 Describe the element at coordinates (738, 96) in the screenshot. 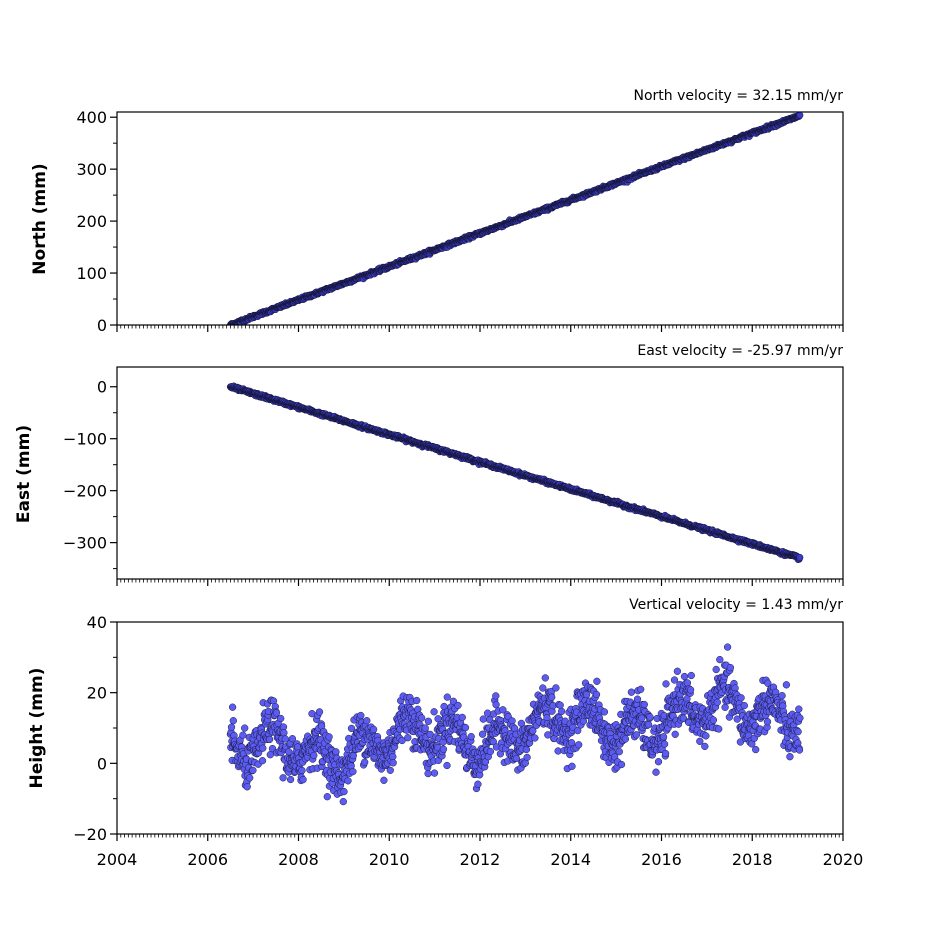

I see `north-velocity-label: North velocity = 32.15 mm/yr` at that location.